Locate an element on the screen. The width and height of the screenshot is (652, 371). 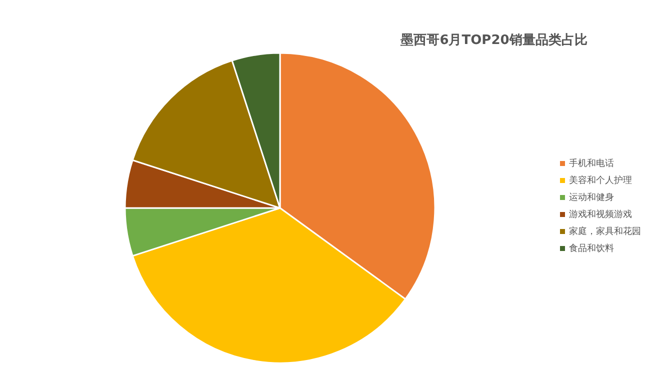
legend-label: 手机和电话 is located at coordinates (591, 163).